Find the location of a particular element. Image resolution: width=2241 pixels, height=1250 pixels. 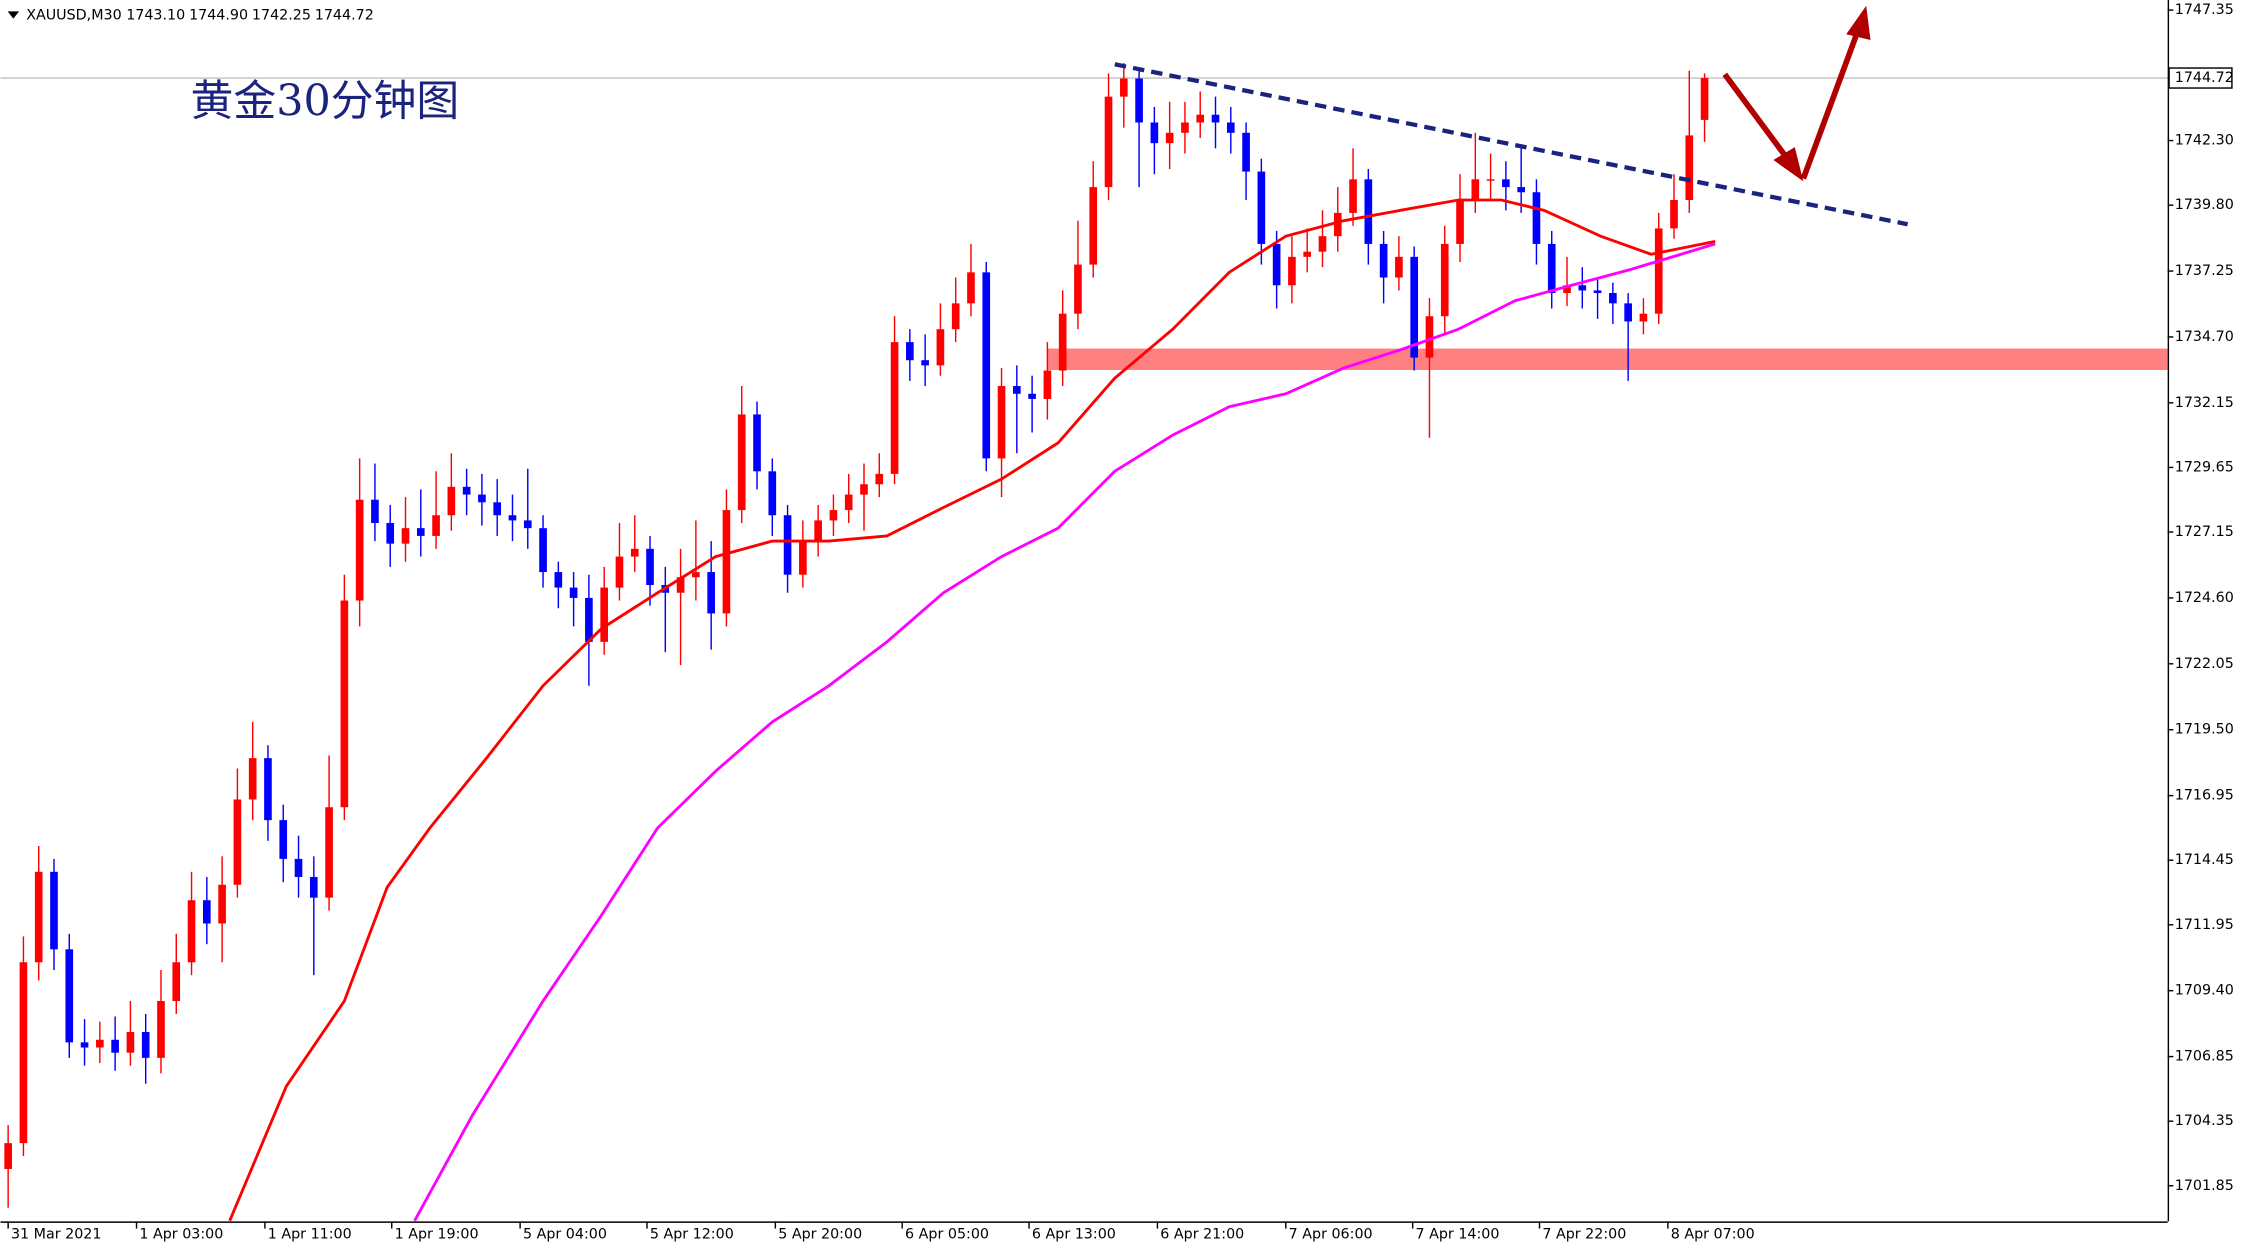

x-tick-label: 7 Apr 22:00 is located at coordinates (1584, 1234).